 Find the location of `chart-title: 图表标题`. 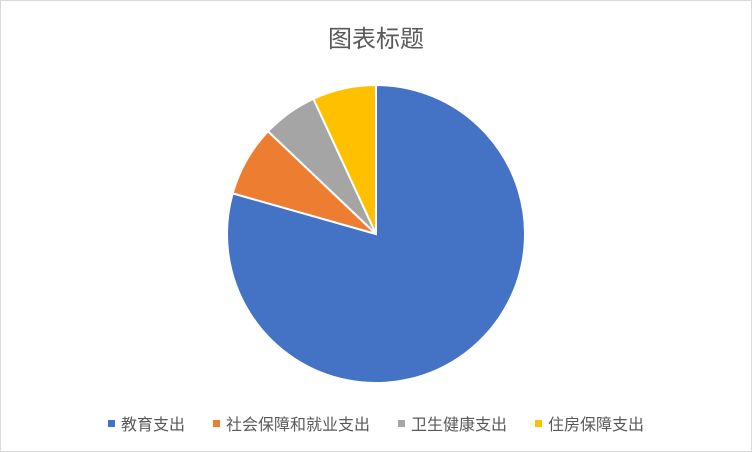

chart-title: 图表标题 is located at coordinates (376, 39).